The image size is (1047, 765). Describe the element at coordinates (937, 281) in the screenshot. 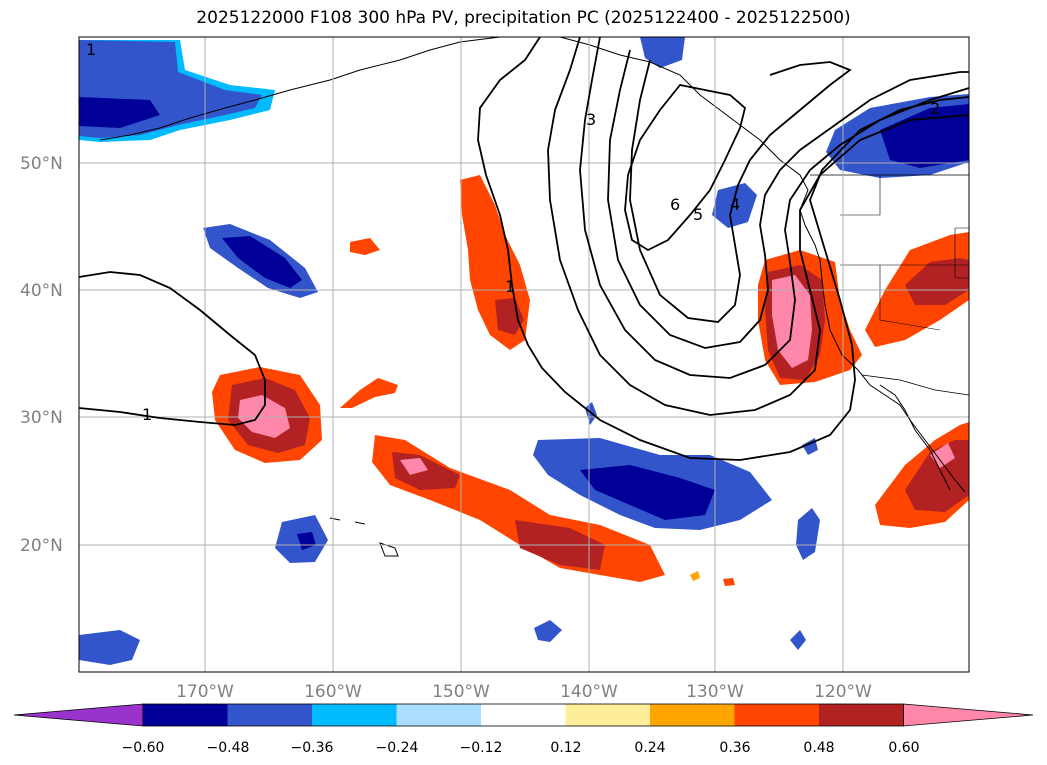

I see `precip-region-great-basin-core` at that location.